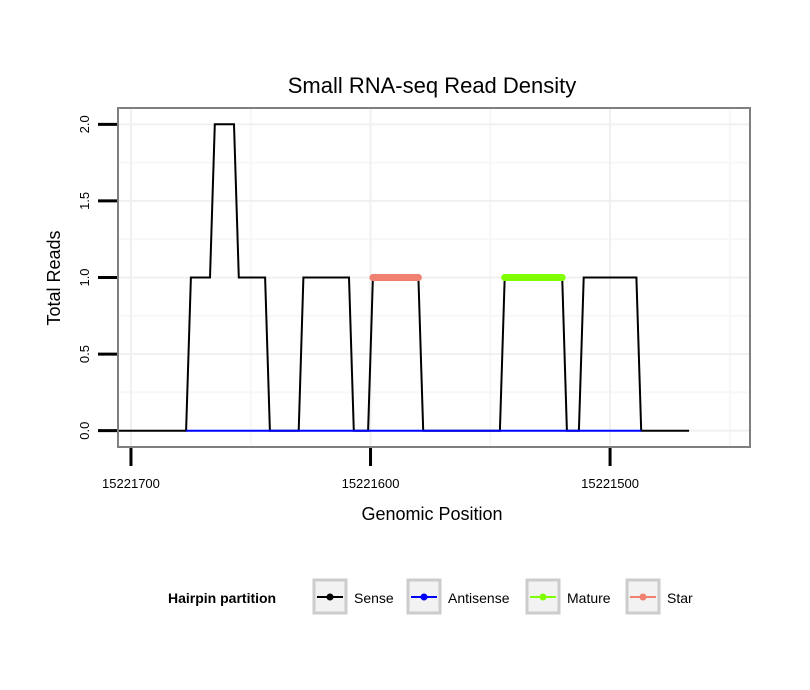  I want to click on y-tick-label: 0.5, so click(84, 354).